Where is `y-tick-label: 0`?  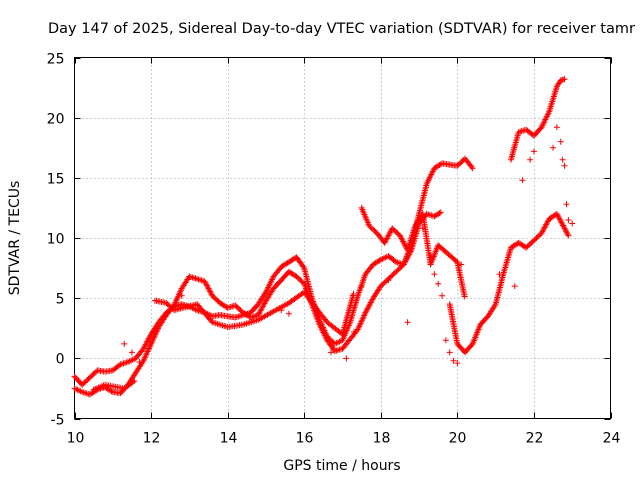 y-tick-label: 0 is located at coordinates (60, 360).